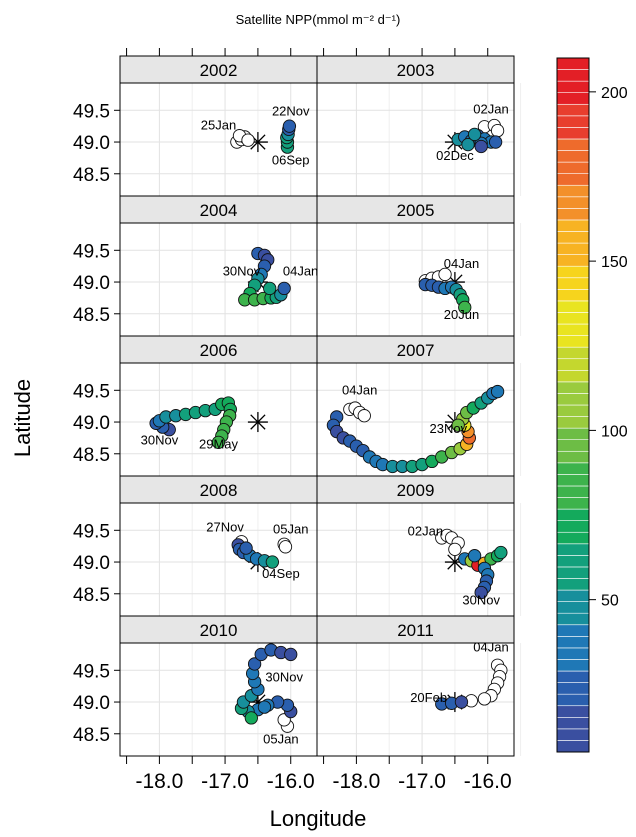 The image size is (636, 837). I want to click on panel-year-label: 2004, so click(219, 210).